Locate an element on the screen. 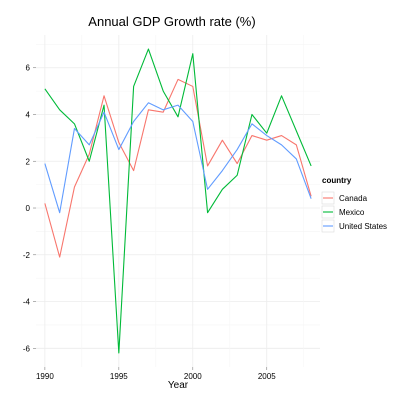 This screenshot has height=400, width=400. x-tick-label: 1990 is located at coordinates (45, 376).